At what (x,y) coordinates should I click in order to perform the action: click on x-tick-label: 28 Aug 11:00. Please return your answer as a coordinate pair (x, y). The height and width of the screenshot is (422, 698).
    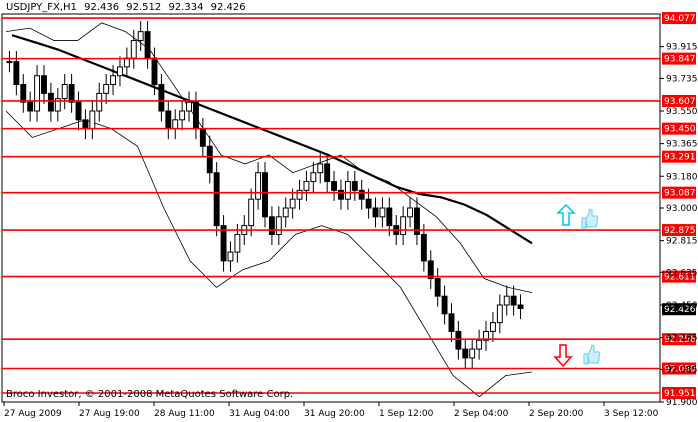
    Looking at the image, I should click on (184, 414).